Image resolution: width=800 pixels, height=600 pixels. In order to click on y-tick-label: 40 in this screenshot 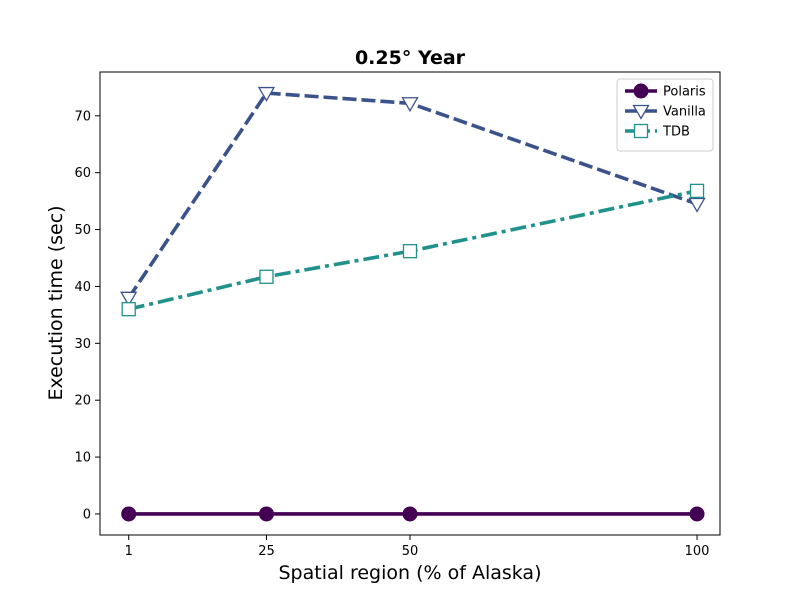, I will do `click(82, 287)`.